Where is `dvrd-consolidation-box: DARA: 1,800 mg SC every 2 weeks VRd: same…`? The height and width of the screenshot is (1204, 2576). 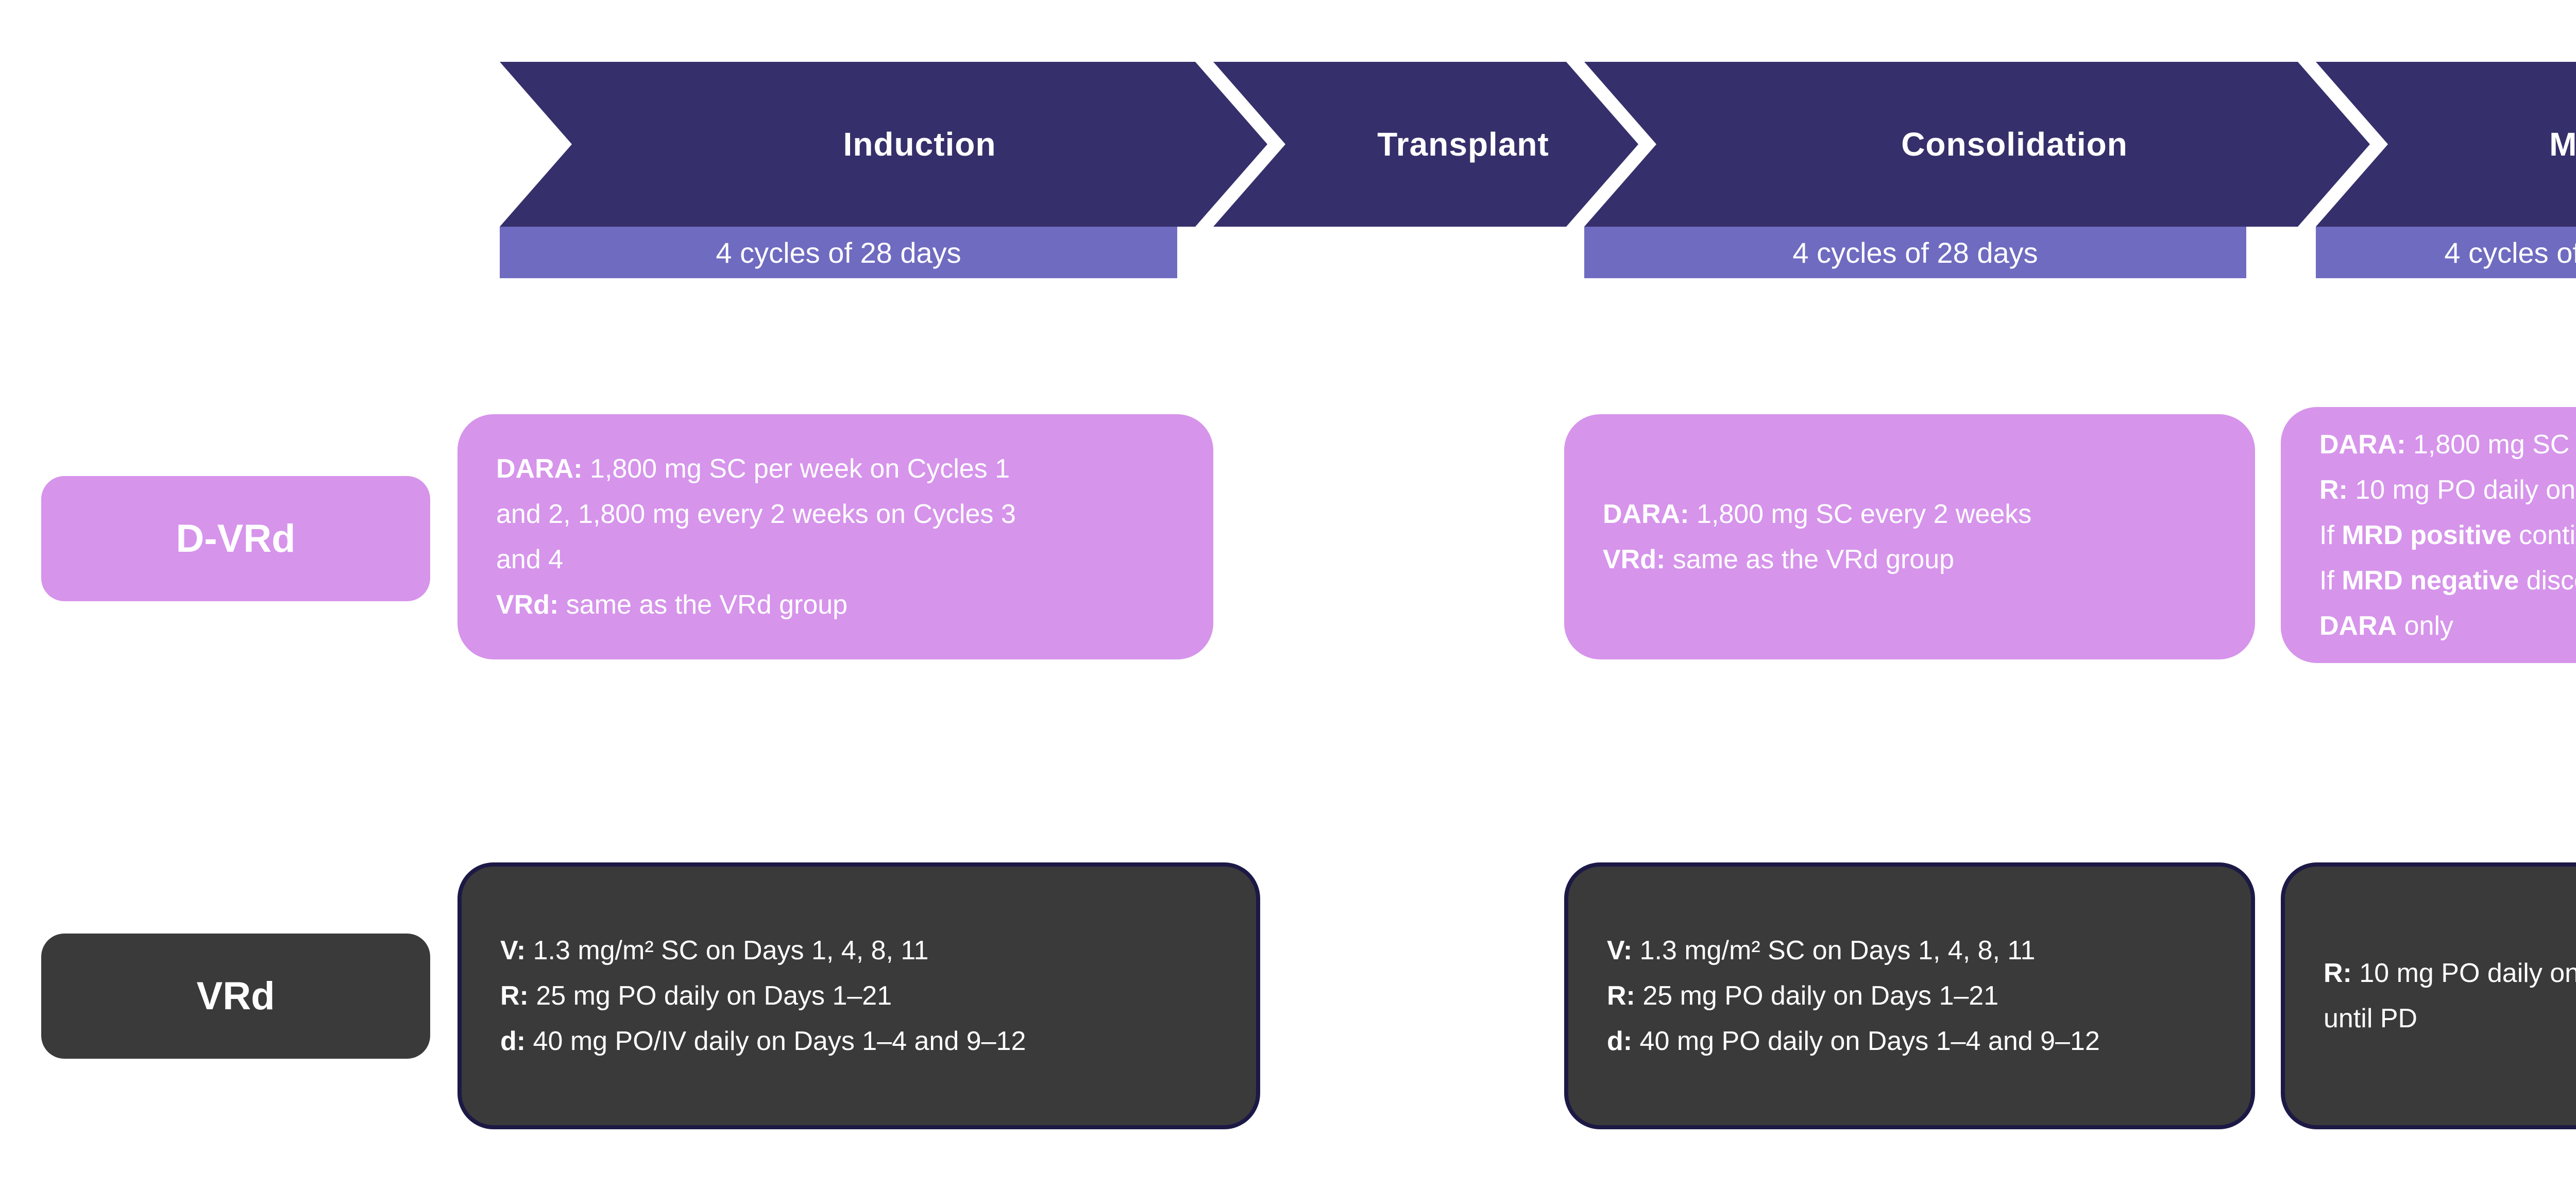
dvrd-consolidation-box: DARA: 1,800 mg SC every 2 weeks VRd: same… is located at coordinates (1909, 536).